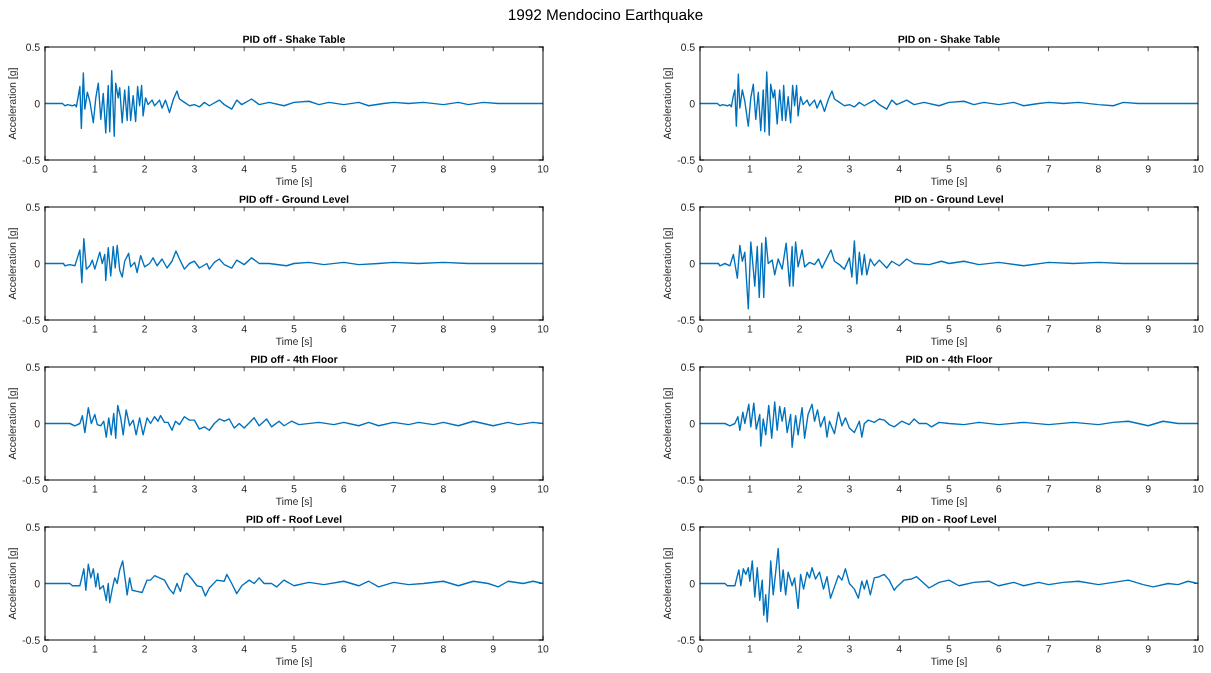 Image resolution: width=1211 pixels, height=673 pixels. I want to click on text: 1992 Mendocino Earthquake, so click(605, 16).